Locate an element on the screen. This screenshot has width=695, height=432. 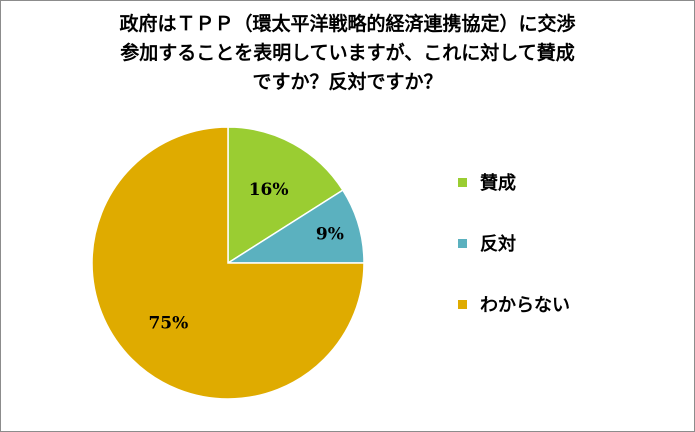
data-label-1: 9% is located at coordinates (330, 234).